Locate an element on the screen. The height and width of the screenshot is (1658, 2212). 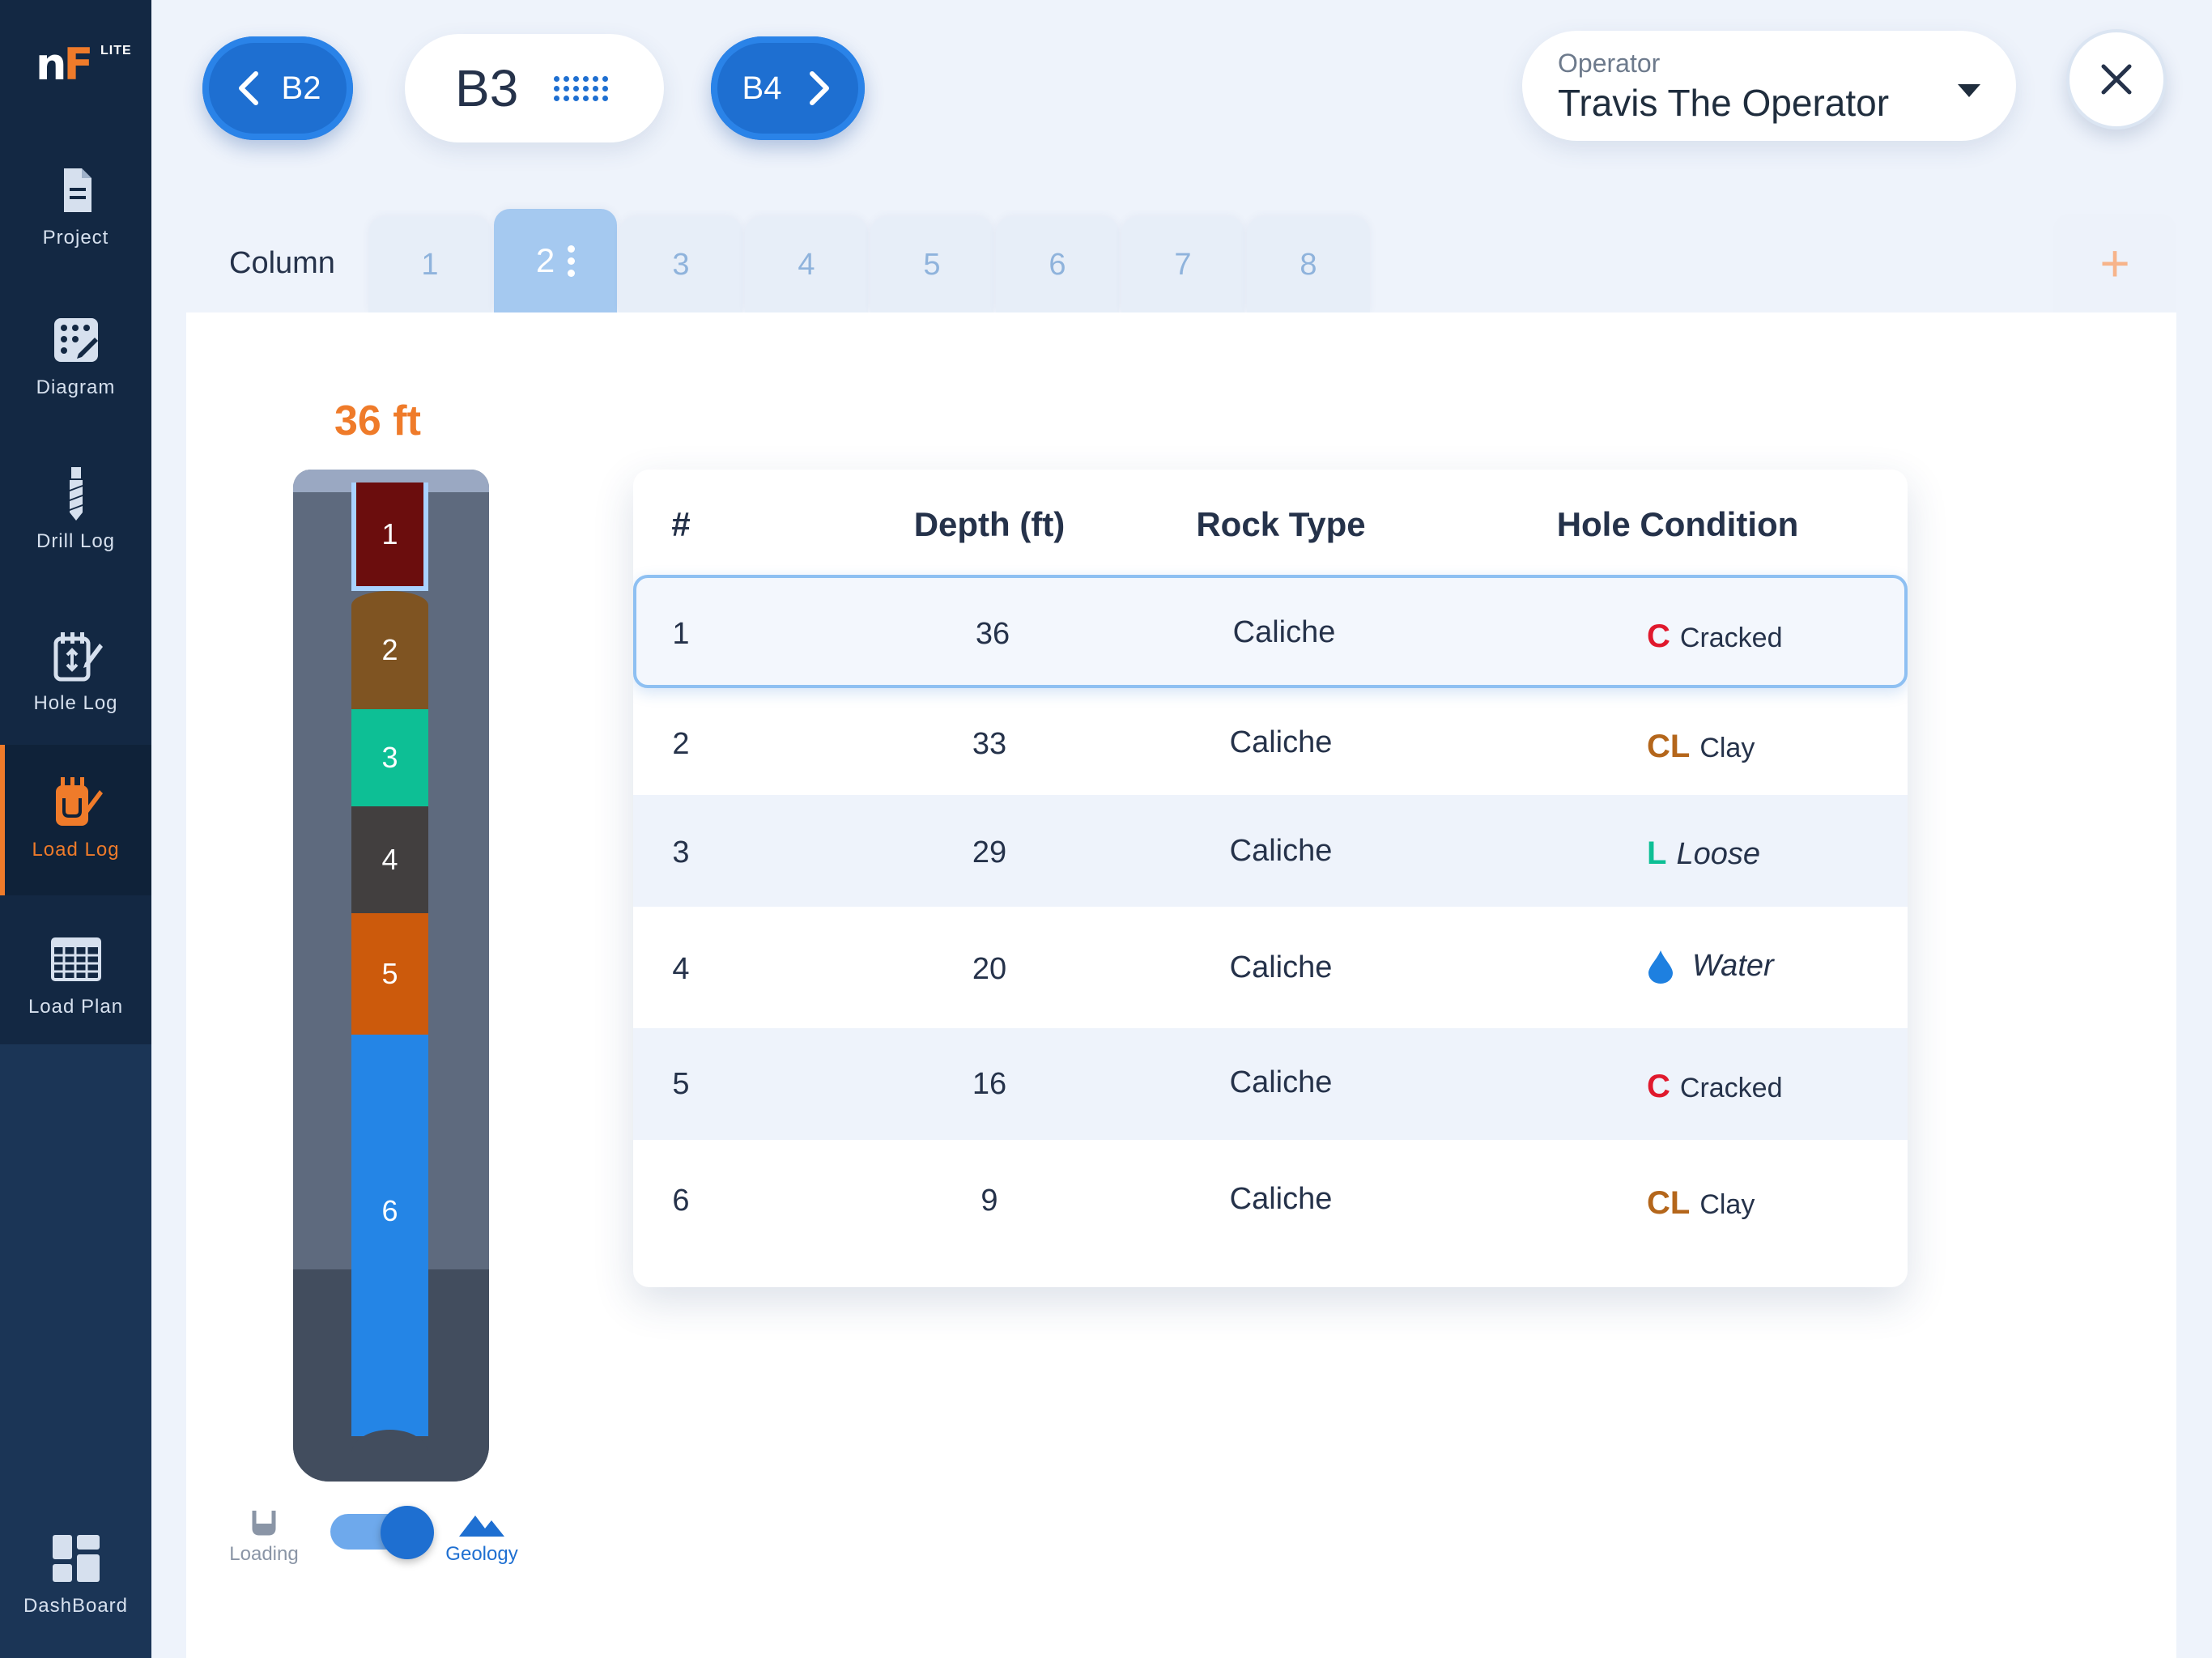
logo-lite-badge: LITE is located at coordinates (116, 50).